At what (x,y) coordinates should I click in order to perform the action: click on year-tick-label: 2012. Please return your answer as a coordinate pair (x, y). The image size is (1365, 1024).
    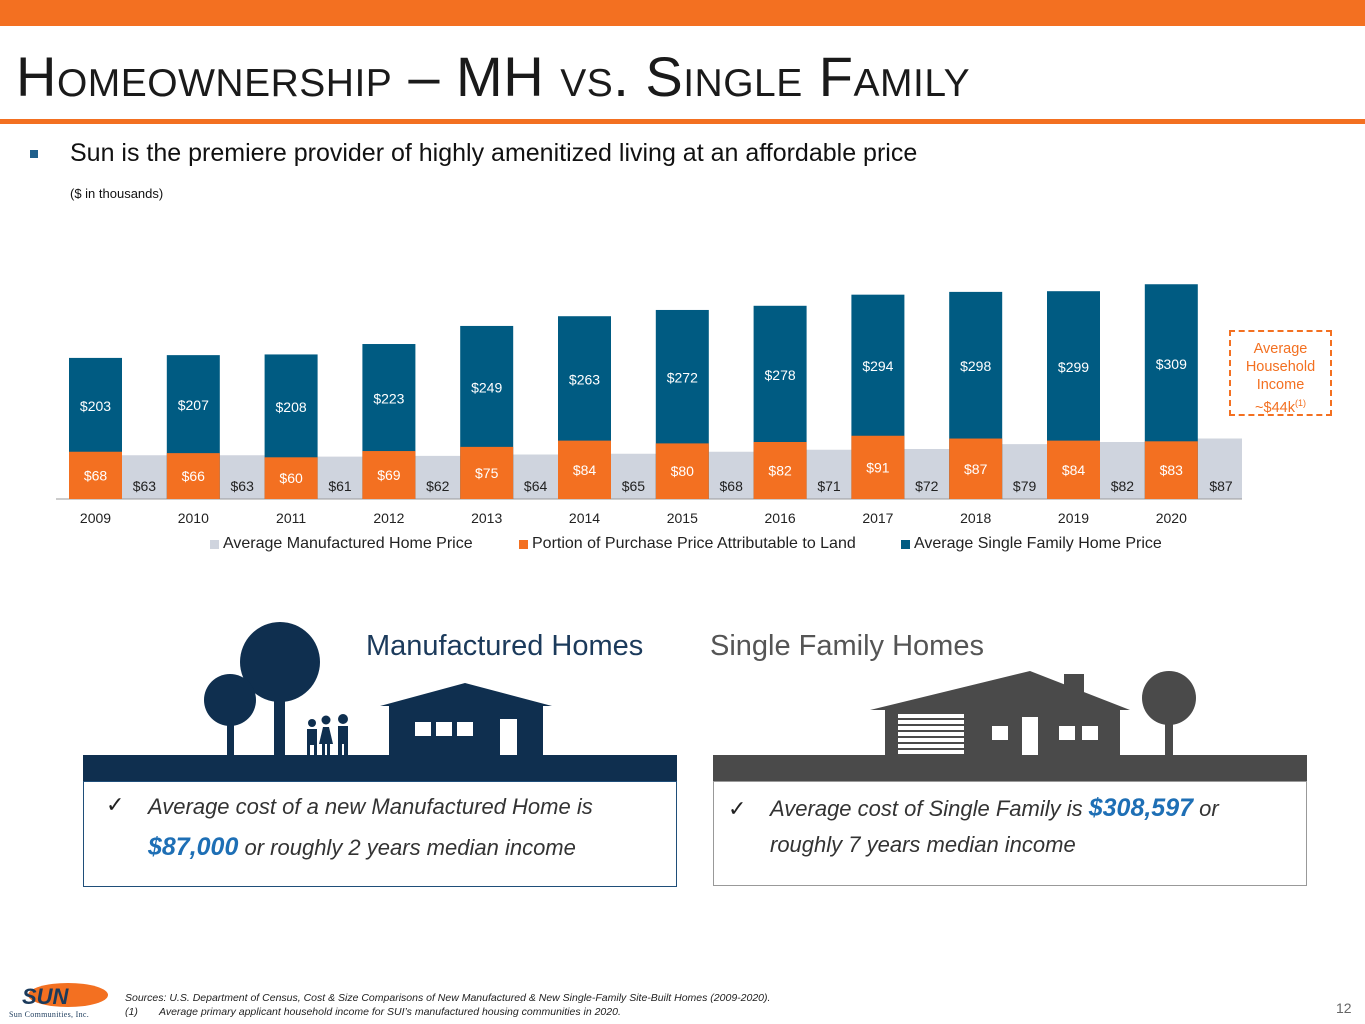
    Looking at the image, I should click on (388, 518).